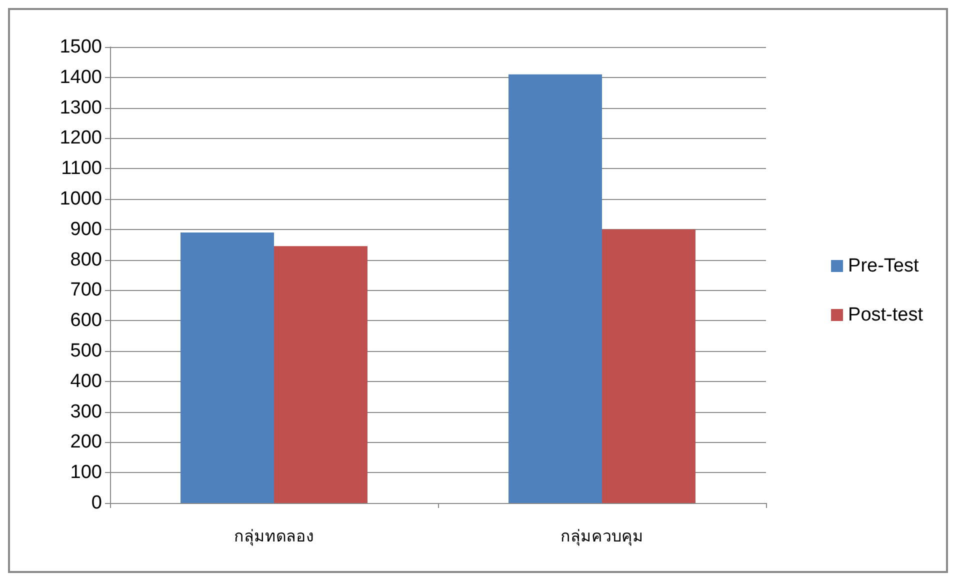 This screenshot has width=959, height=585. I want to click on y-tick-label: 100, so click(86, 473).